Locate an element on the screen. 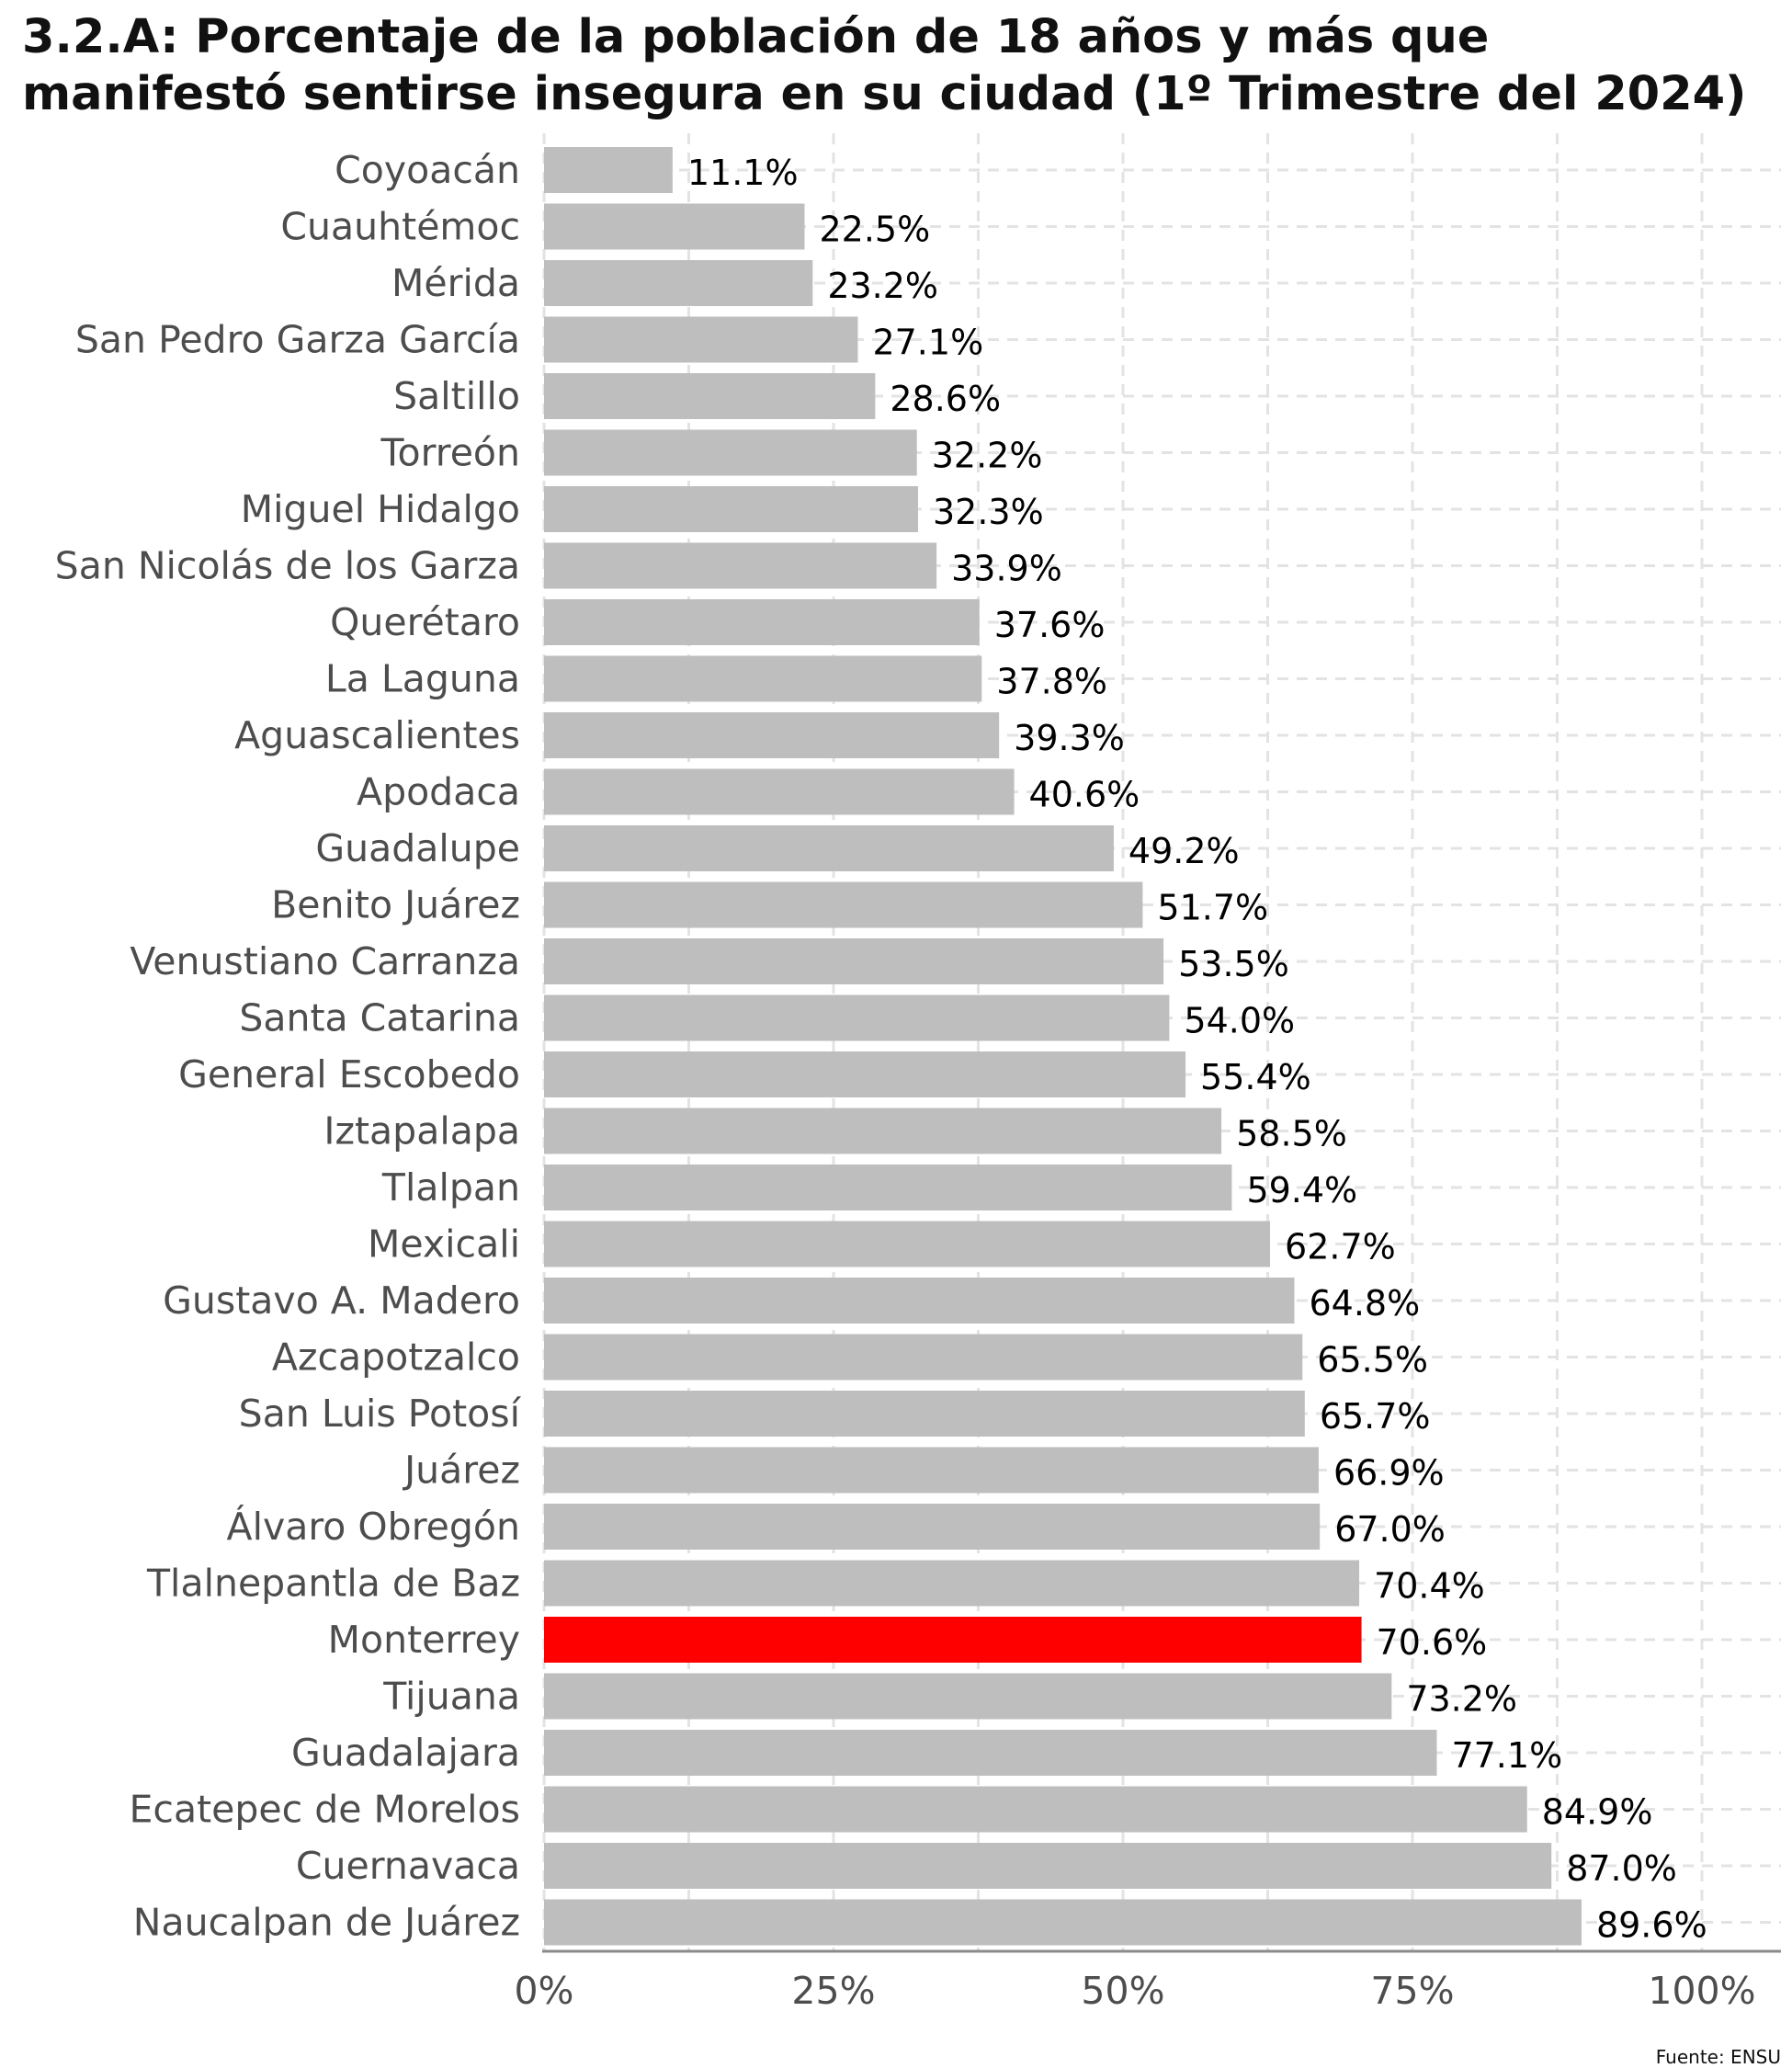  y-tick-label: San Luis Potosí is located at coordinates (380, 1414).